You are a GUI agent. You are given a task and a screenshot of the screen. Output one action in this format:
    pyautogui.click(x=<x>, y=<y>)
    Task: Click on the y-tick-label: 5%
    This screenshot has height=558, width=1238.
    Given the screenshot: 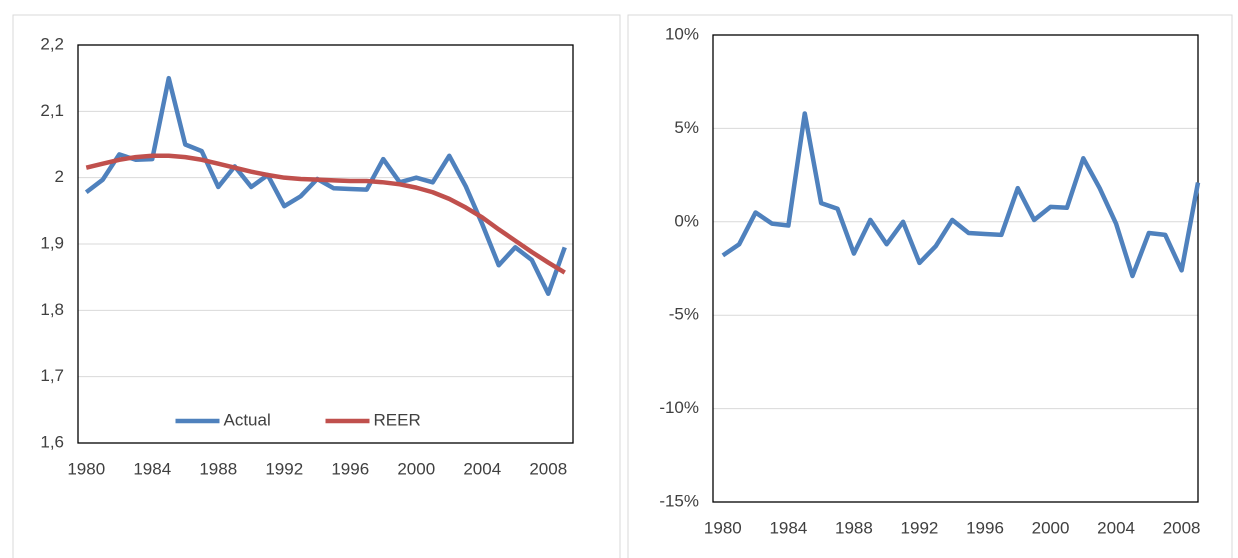 What is the action you would take?
    pyautogui.click(x=686, y=127)
    